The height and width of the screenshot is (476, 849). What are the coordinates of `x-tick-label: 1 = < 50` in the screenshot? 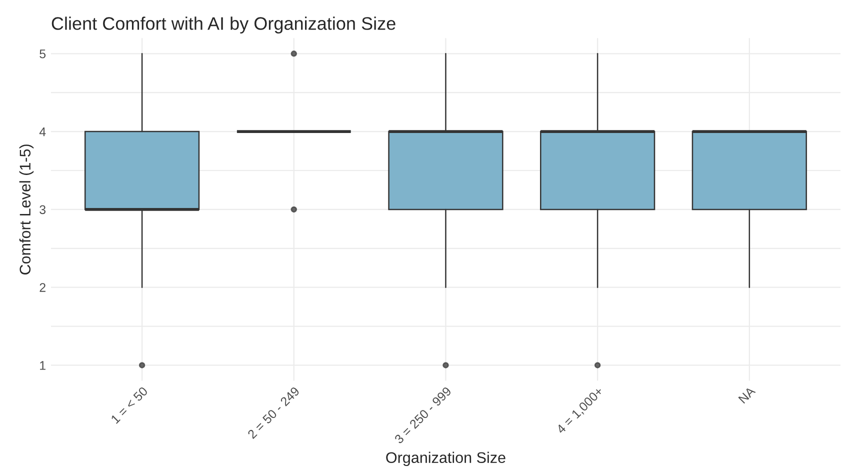 It's located at (129, 405).